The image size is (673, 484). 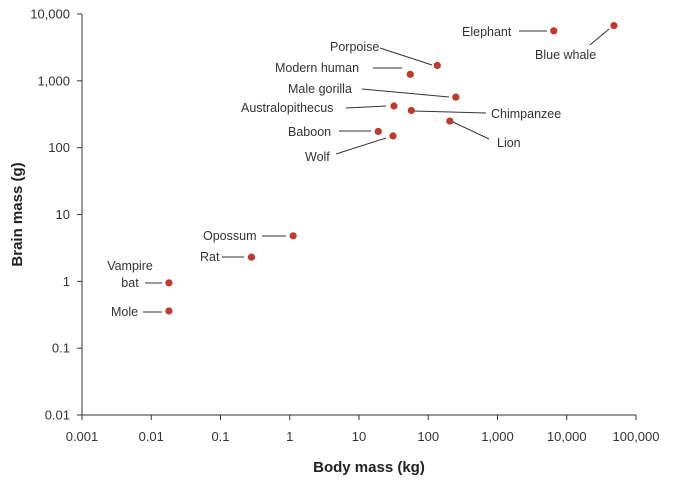 I want to click on wolf-label: Wolf, so click(x=317, y=157).